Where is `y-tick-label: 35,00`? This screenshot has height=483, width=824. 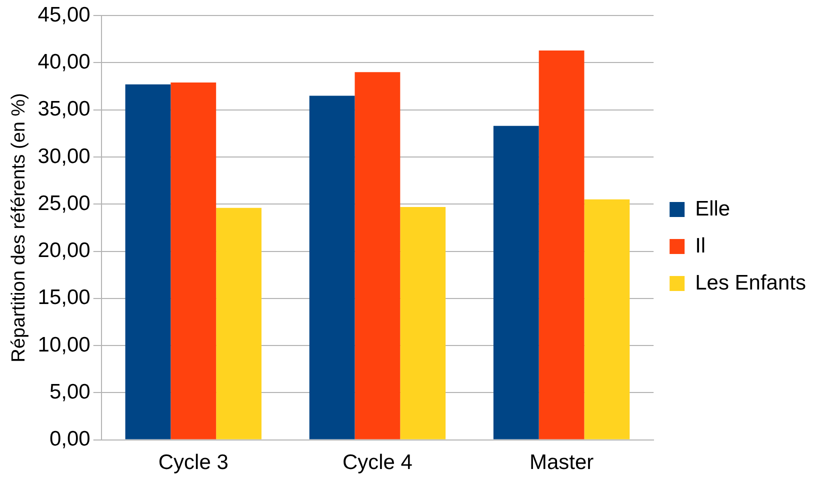
y-tick-label: 35,00 is located at coordinates (64, 109).